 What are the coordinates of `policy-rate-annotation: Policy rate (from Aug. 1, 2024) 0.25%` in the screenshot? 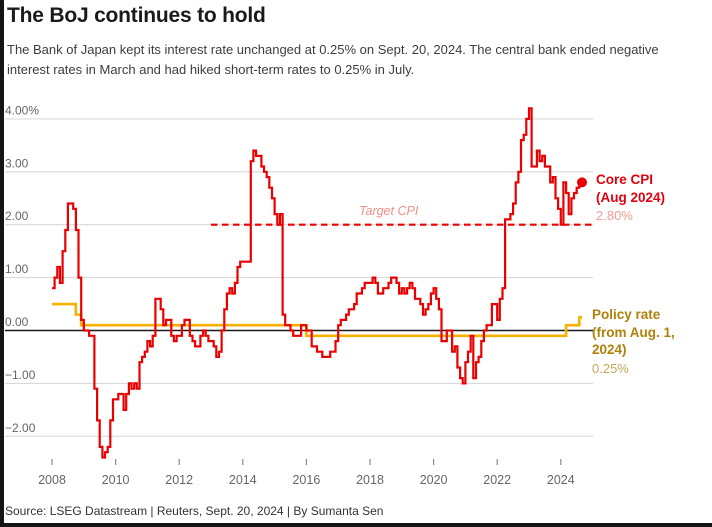 It's located at (652, 341).